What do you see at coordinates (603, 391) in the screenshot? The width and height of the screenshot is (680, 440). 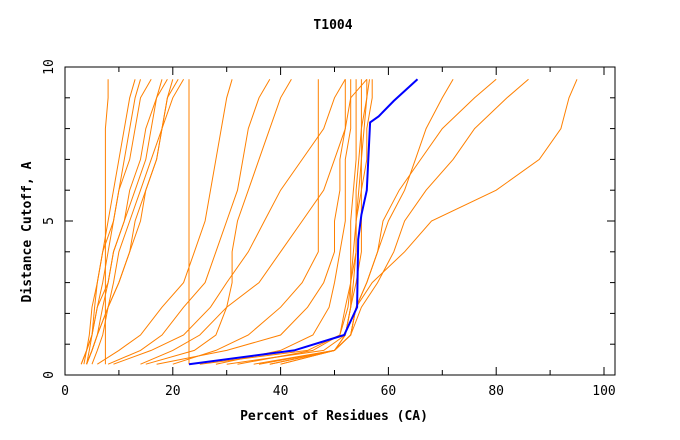 I see `x-tick-label: 100` at bounding box center [603, 391].